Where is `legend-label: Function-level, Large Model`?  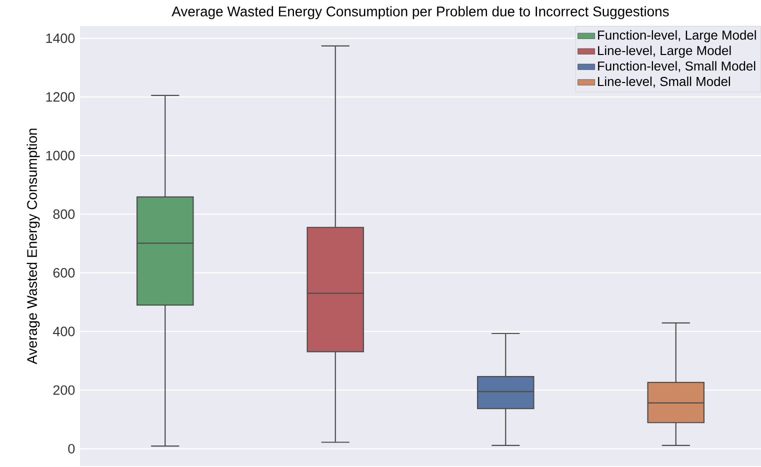 legend-label: Function-level, Large Model is located at coordinates (677, 36).